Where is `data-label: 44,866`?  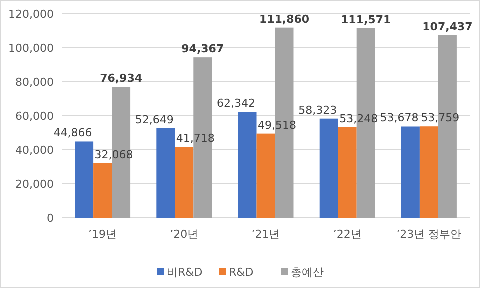
data-label: 44,866 is located at coordinates (73, 133).